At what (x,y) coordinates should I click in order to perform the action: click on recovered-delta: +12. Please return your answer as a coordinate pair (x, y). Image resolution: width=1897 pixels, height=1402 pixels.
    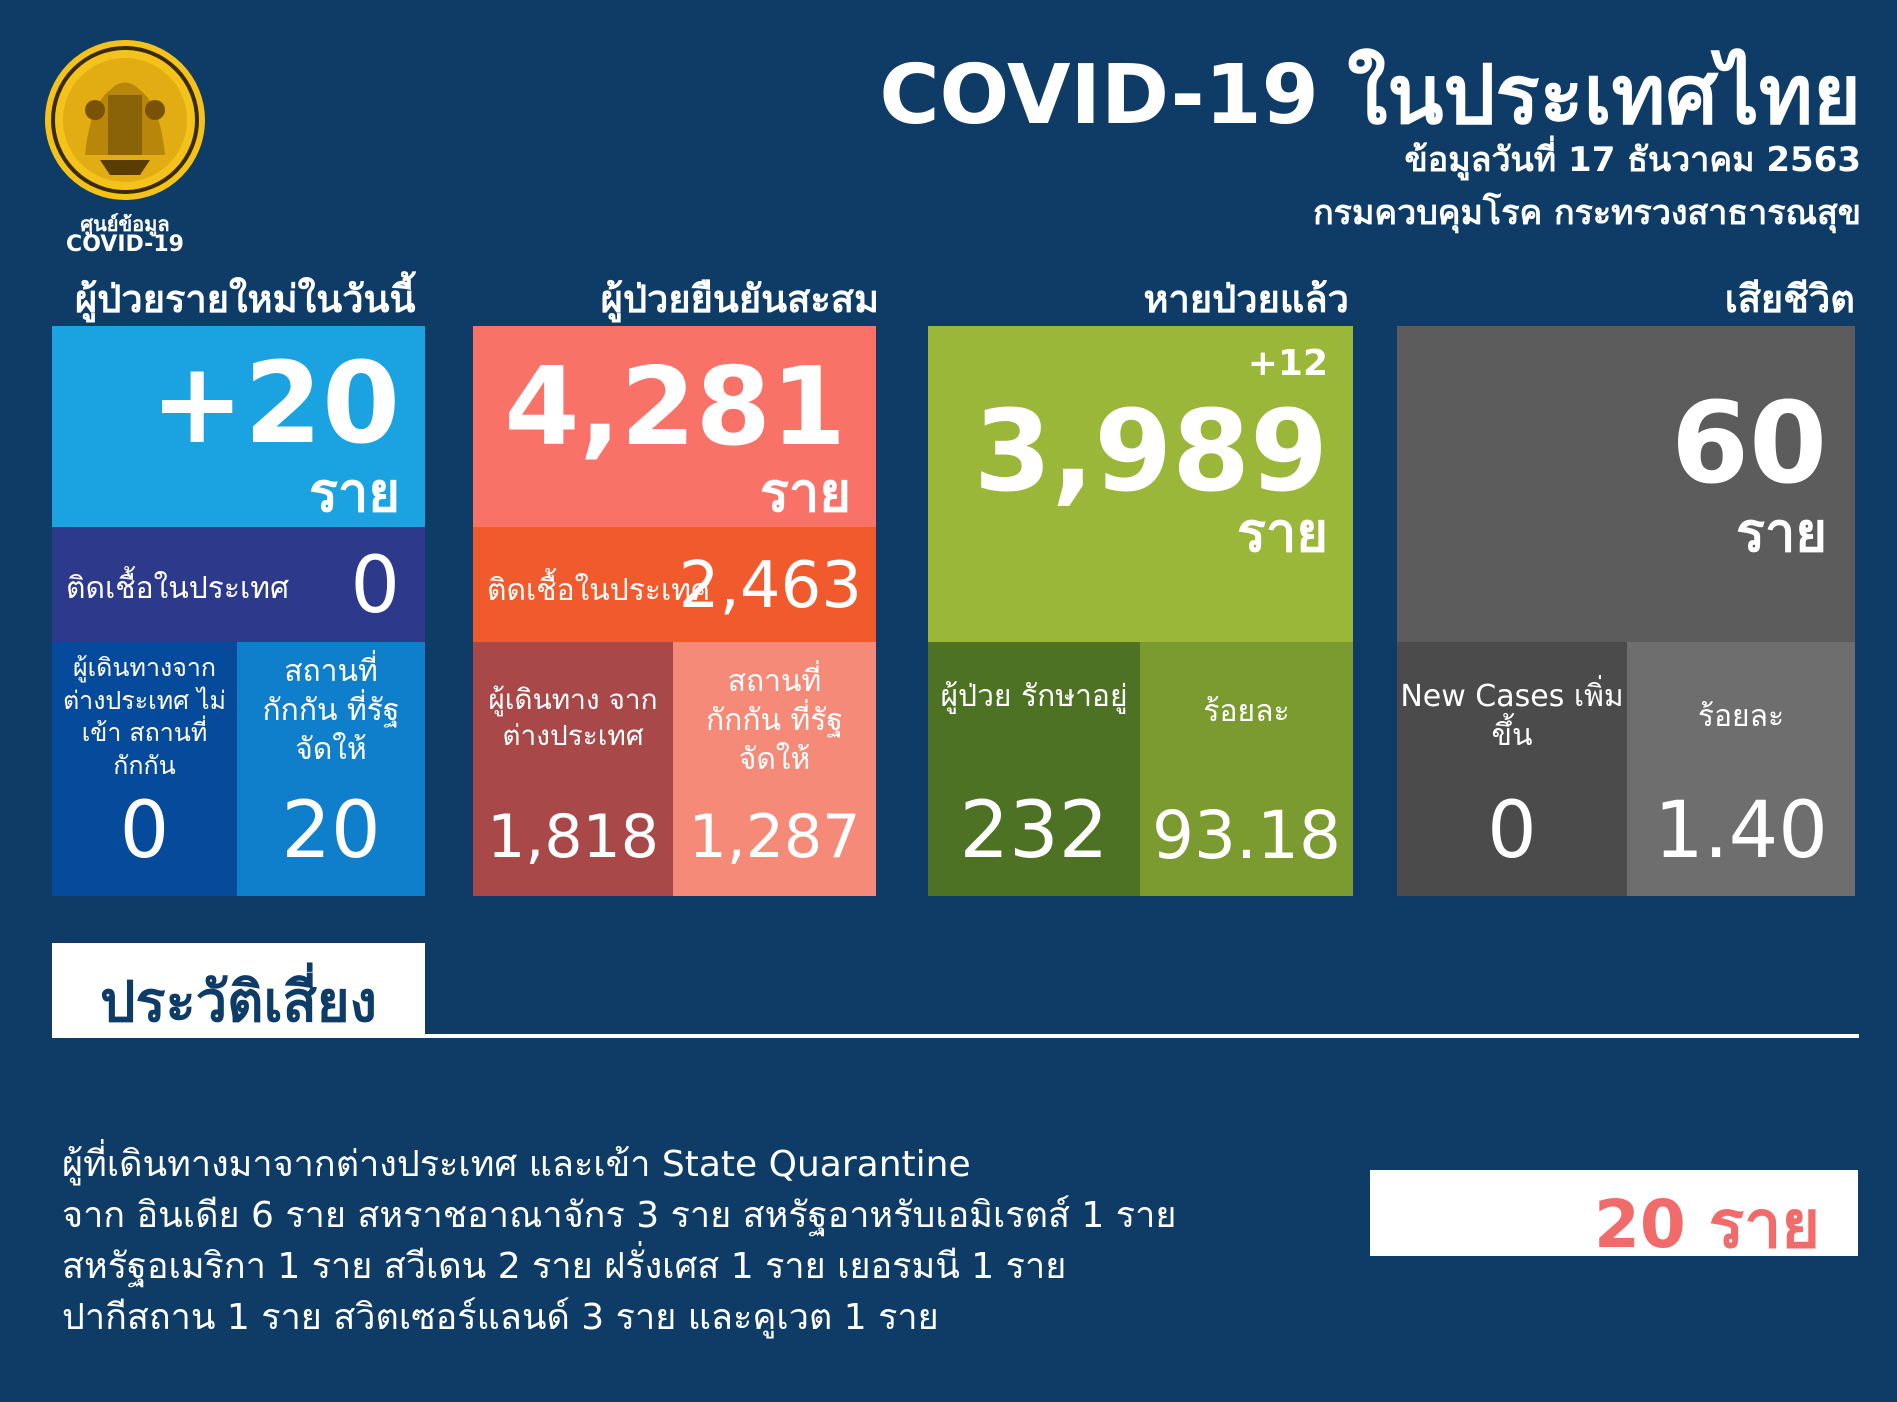
    Looking at the image, I should click on (1287, 363).